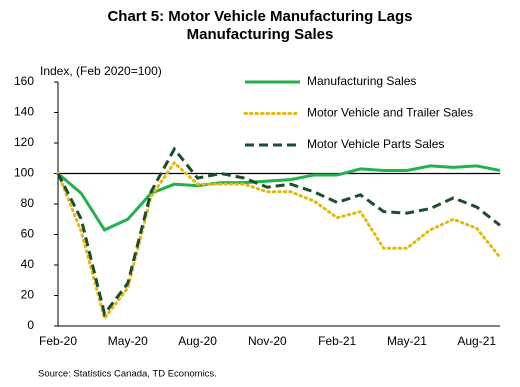  Describe the element at coordinates (30, 325) in the screenshot. I see `y-tick-label: 0` at that location.